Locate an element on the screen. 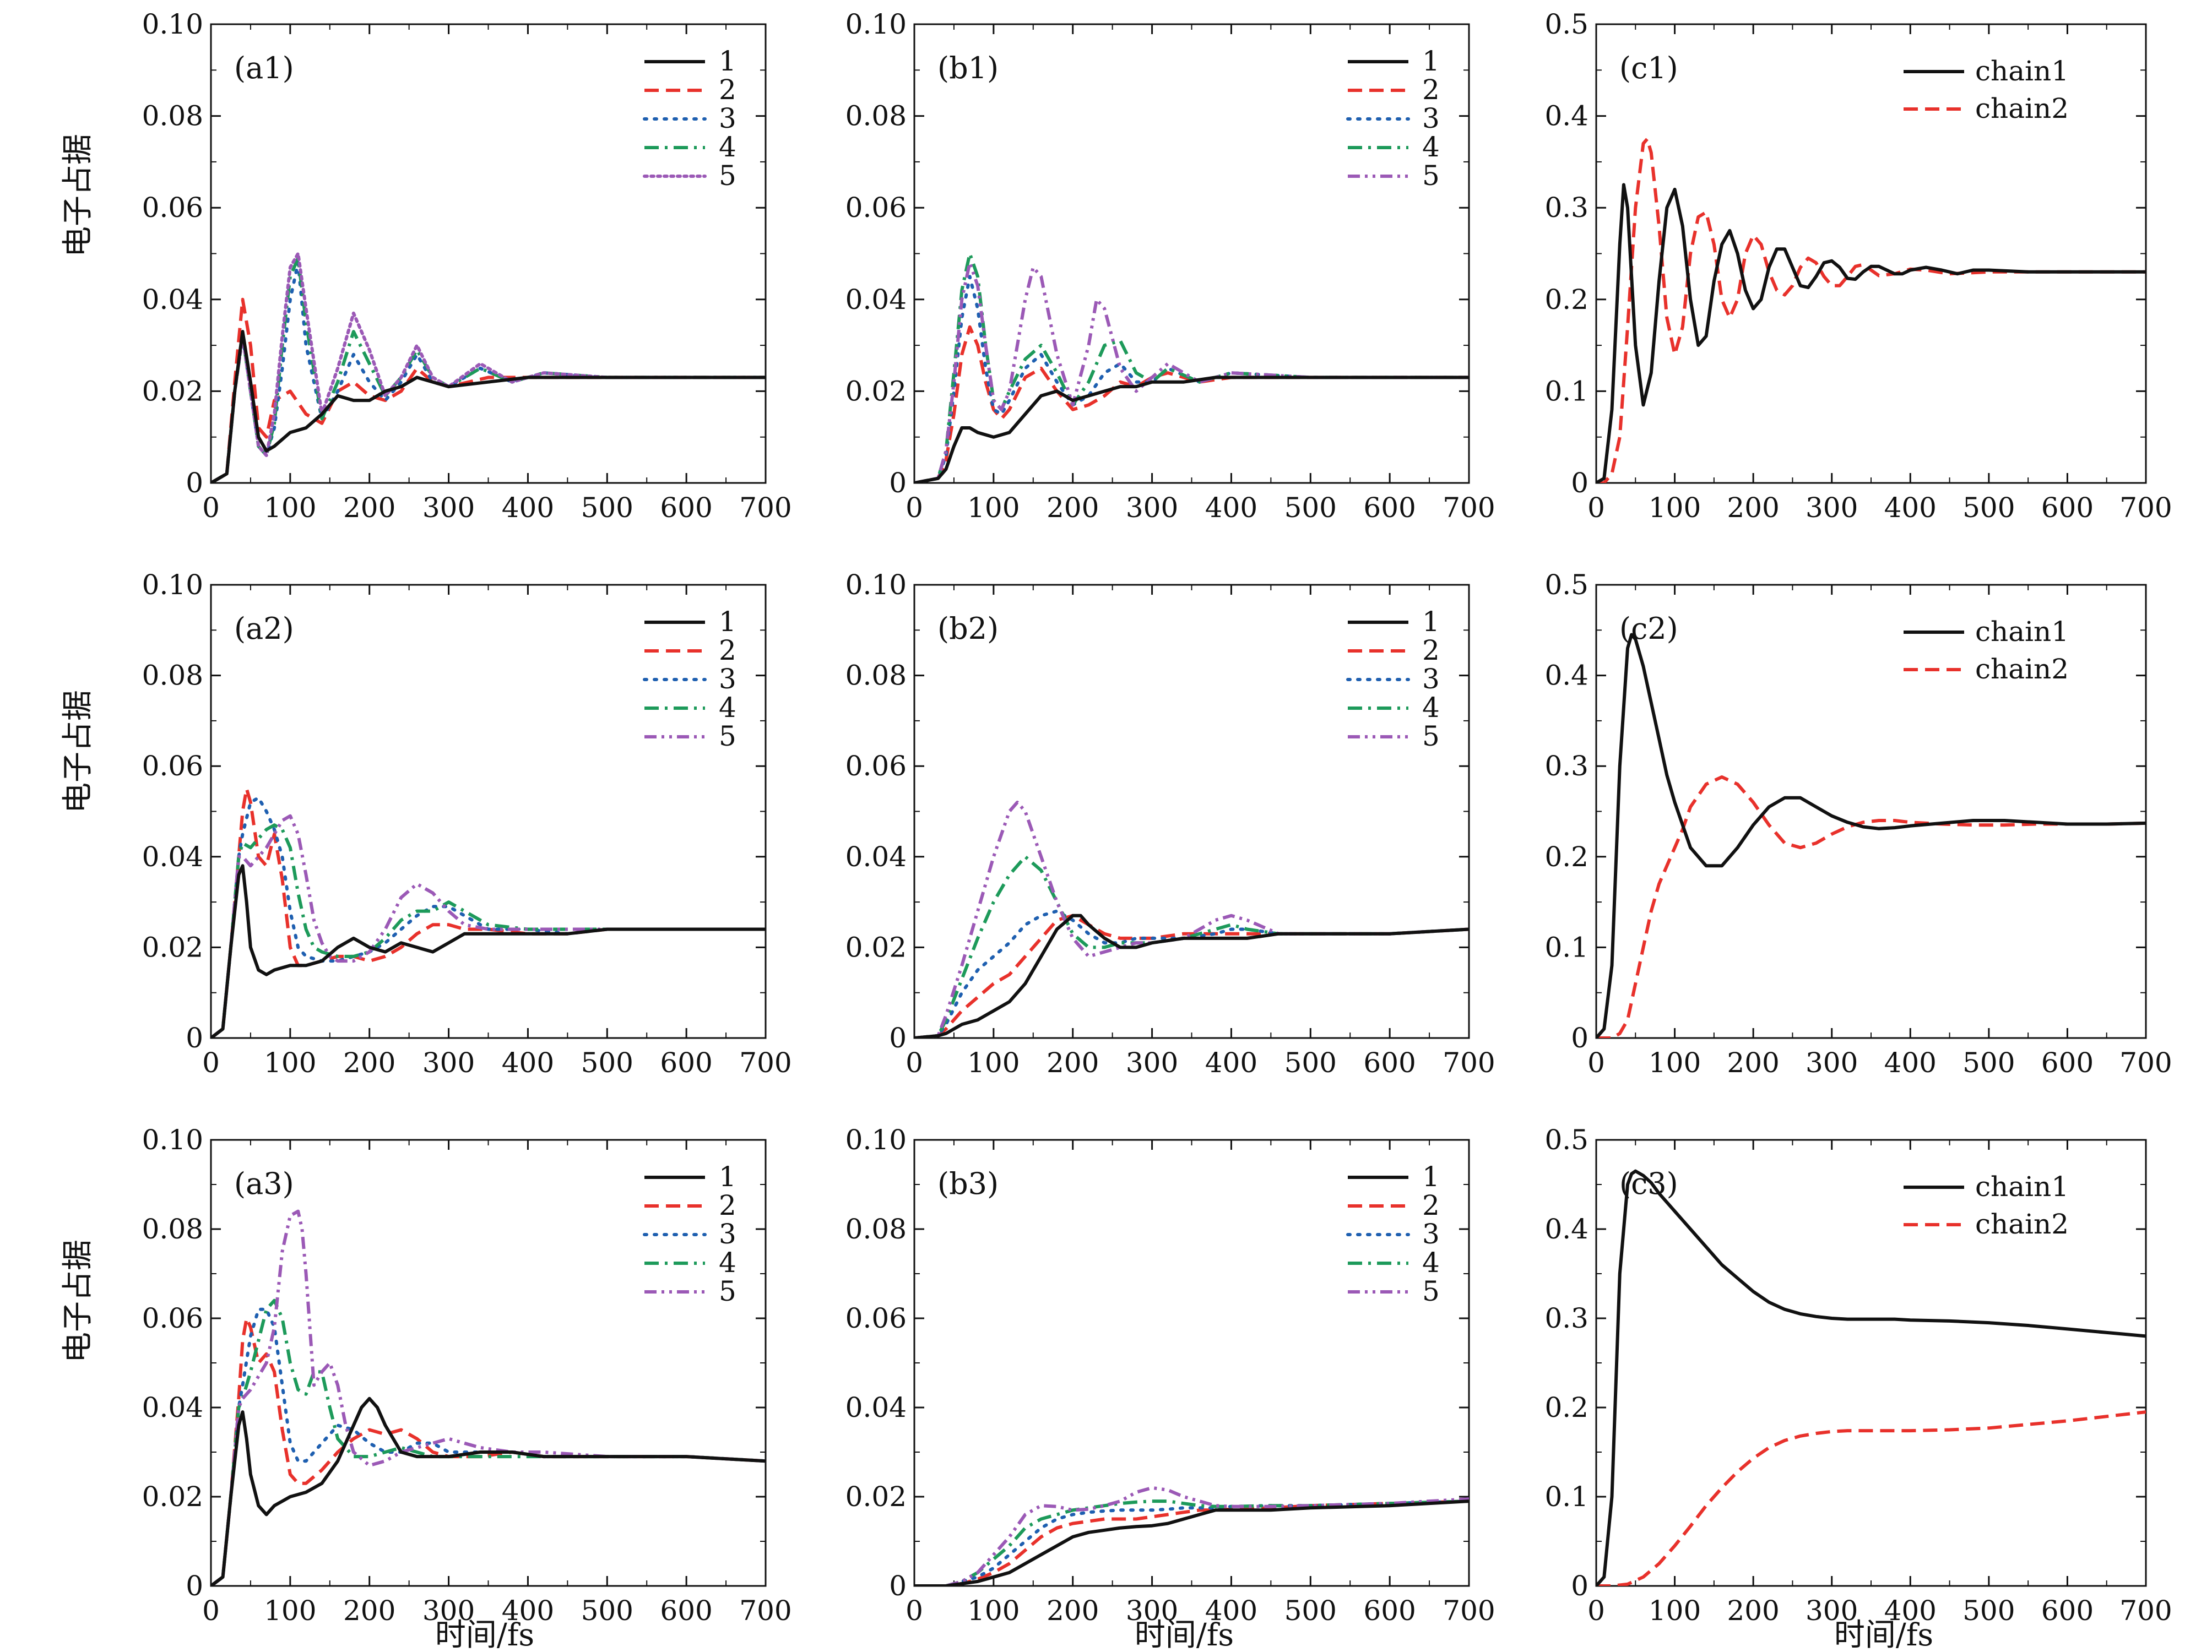 This screenshot has width=2212, height=1652. panel-label: (a1) is located at coordinates (264, 68).